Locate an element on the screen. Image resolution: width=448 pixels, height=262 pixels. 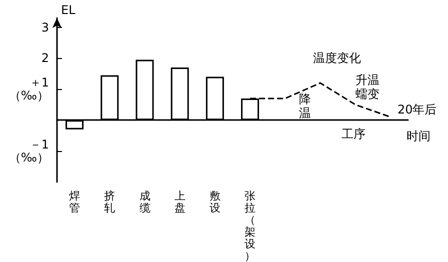
annotation: 升温 is located at coordinates (367, 79).